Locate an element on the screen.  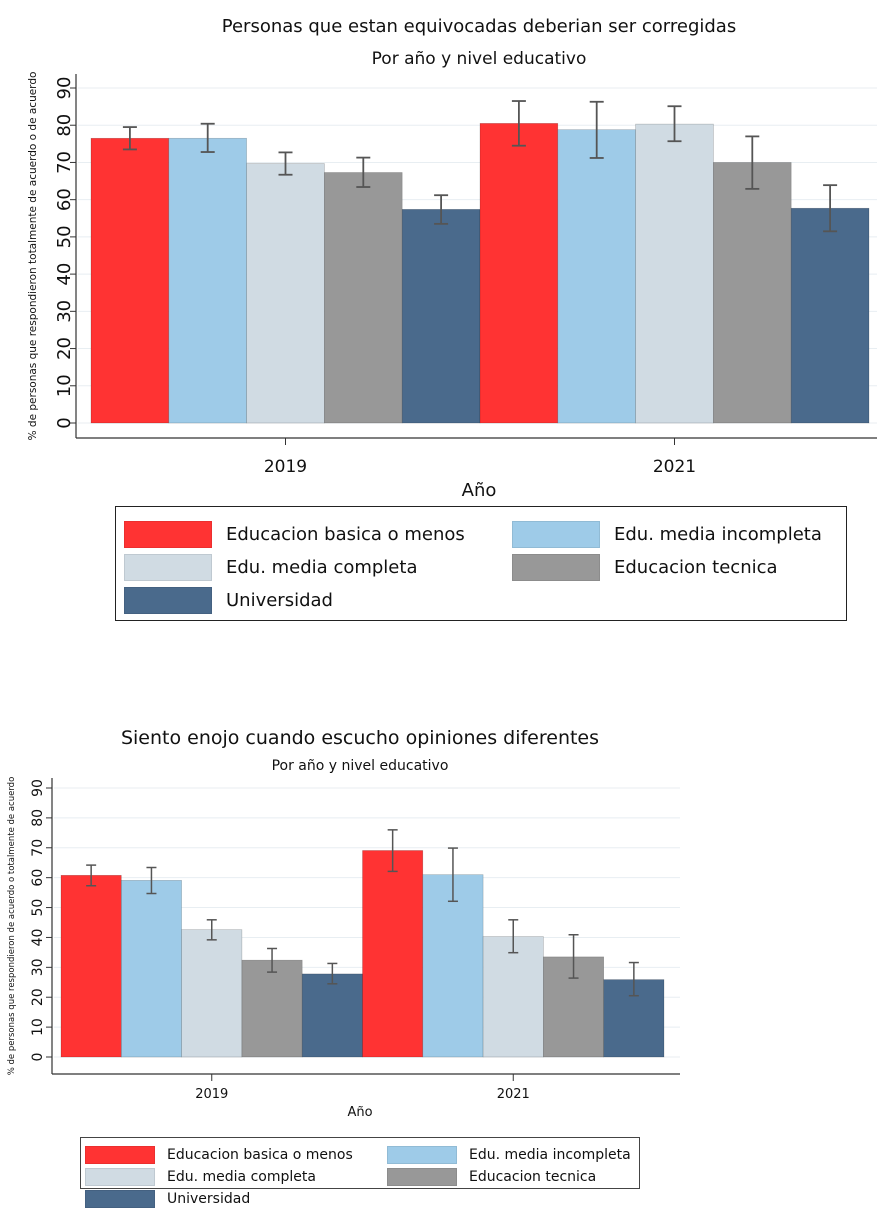
bar-2021-s4 is located at coordinates (830, 315).